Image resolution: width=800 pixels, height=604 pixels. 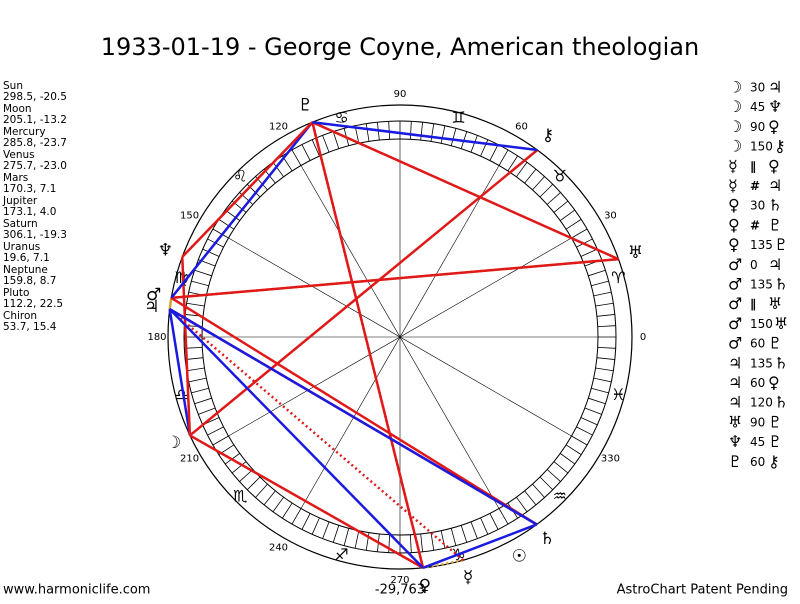 What do you see at coordinates (29, 212) in the screenshot?
I see `planet-position: 173.1, 4.0` at bounding box center [29, 212].